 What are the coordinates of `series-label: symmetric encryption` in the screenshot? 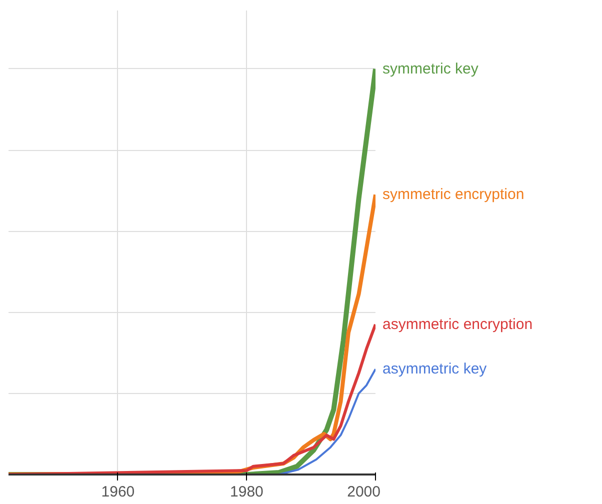 It's located at (453, 195).